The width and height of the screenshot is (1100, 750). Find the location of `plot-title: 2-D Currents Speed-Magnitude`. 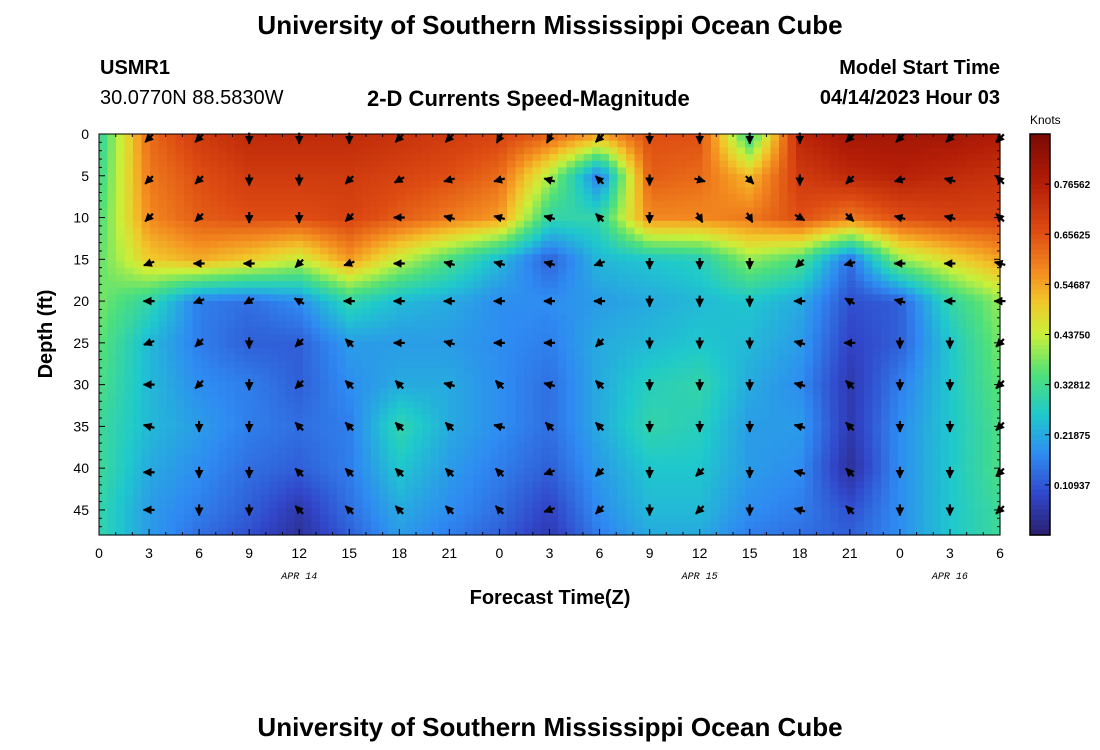

plot-title: 2-D Currents Speed-Magnitude is located at coordinates (528, 98).